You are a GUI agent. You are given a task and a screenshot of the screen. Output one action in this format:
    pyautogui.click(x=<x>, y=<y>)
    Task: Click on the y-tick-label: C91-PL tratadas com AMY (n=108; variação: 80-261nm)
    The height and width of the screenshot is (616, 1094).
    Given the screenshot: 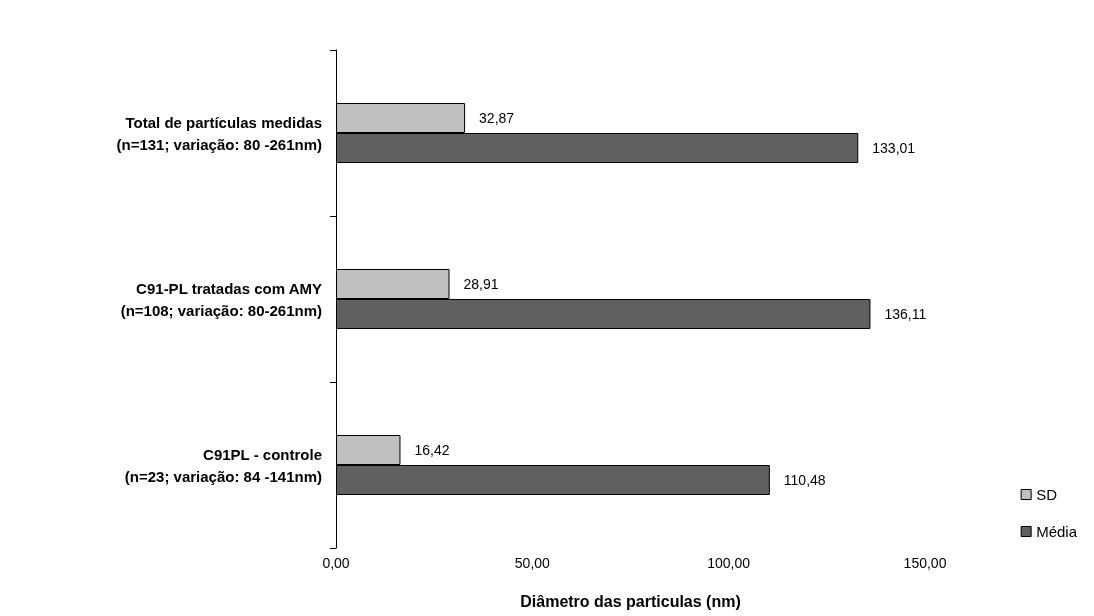 What is the action you would take?
    pyautogui.click(x=221, y=299)
    